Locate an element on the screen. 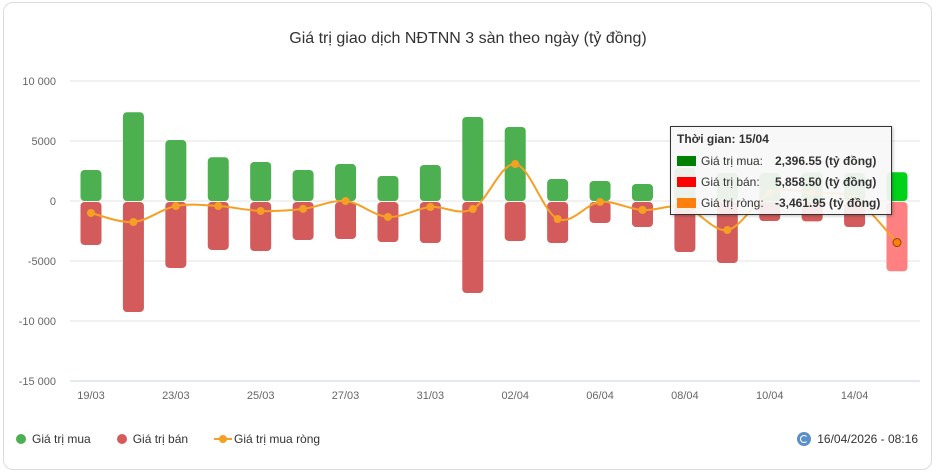 The image size is (936, 474). legend-item-sell: Giá trị bán is located at coordinates (152, 439).